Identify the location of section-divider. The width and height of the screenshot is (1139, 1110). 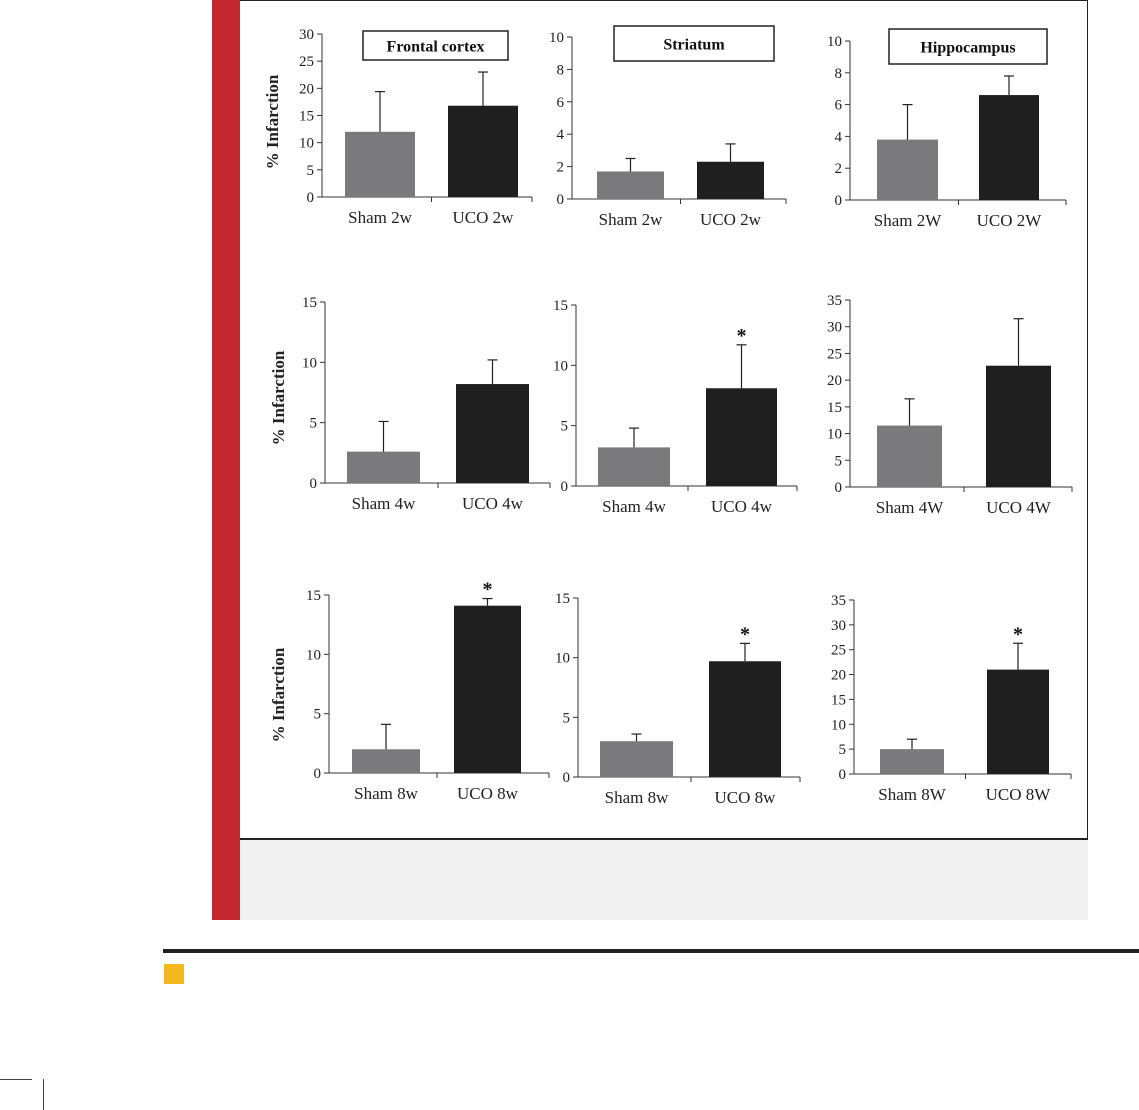
(651, 951).